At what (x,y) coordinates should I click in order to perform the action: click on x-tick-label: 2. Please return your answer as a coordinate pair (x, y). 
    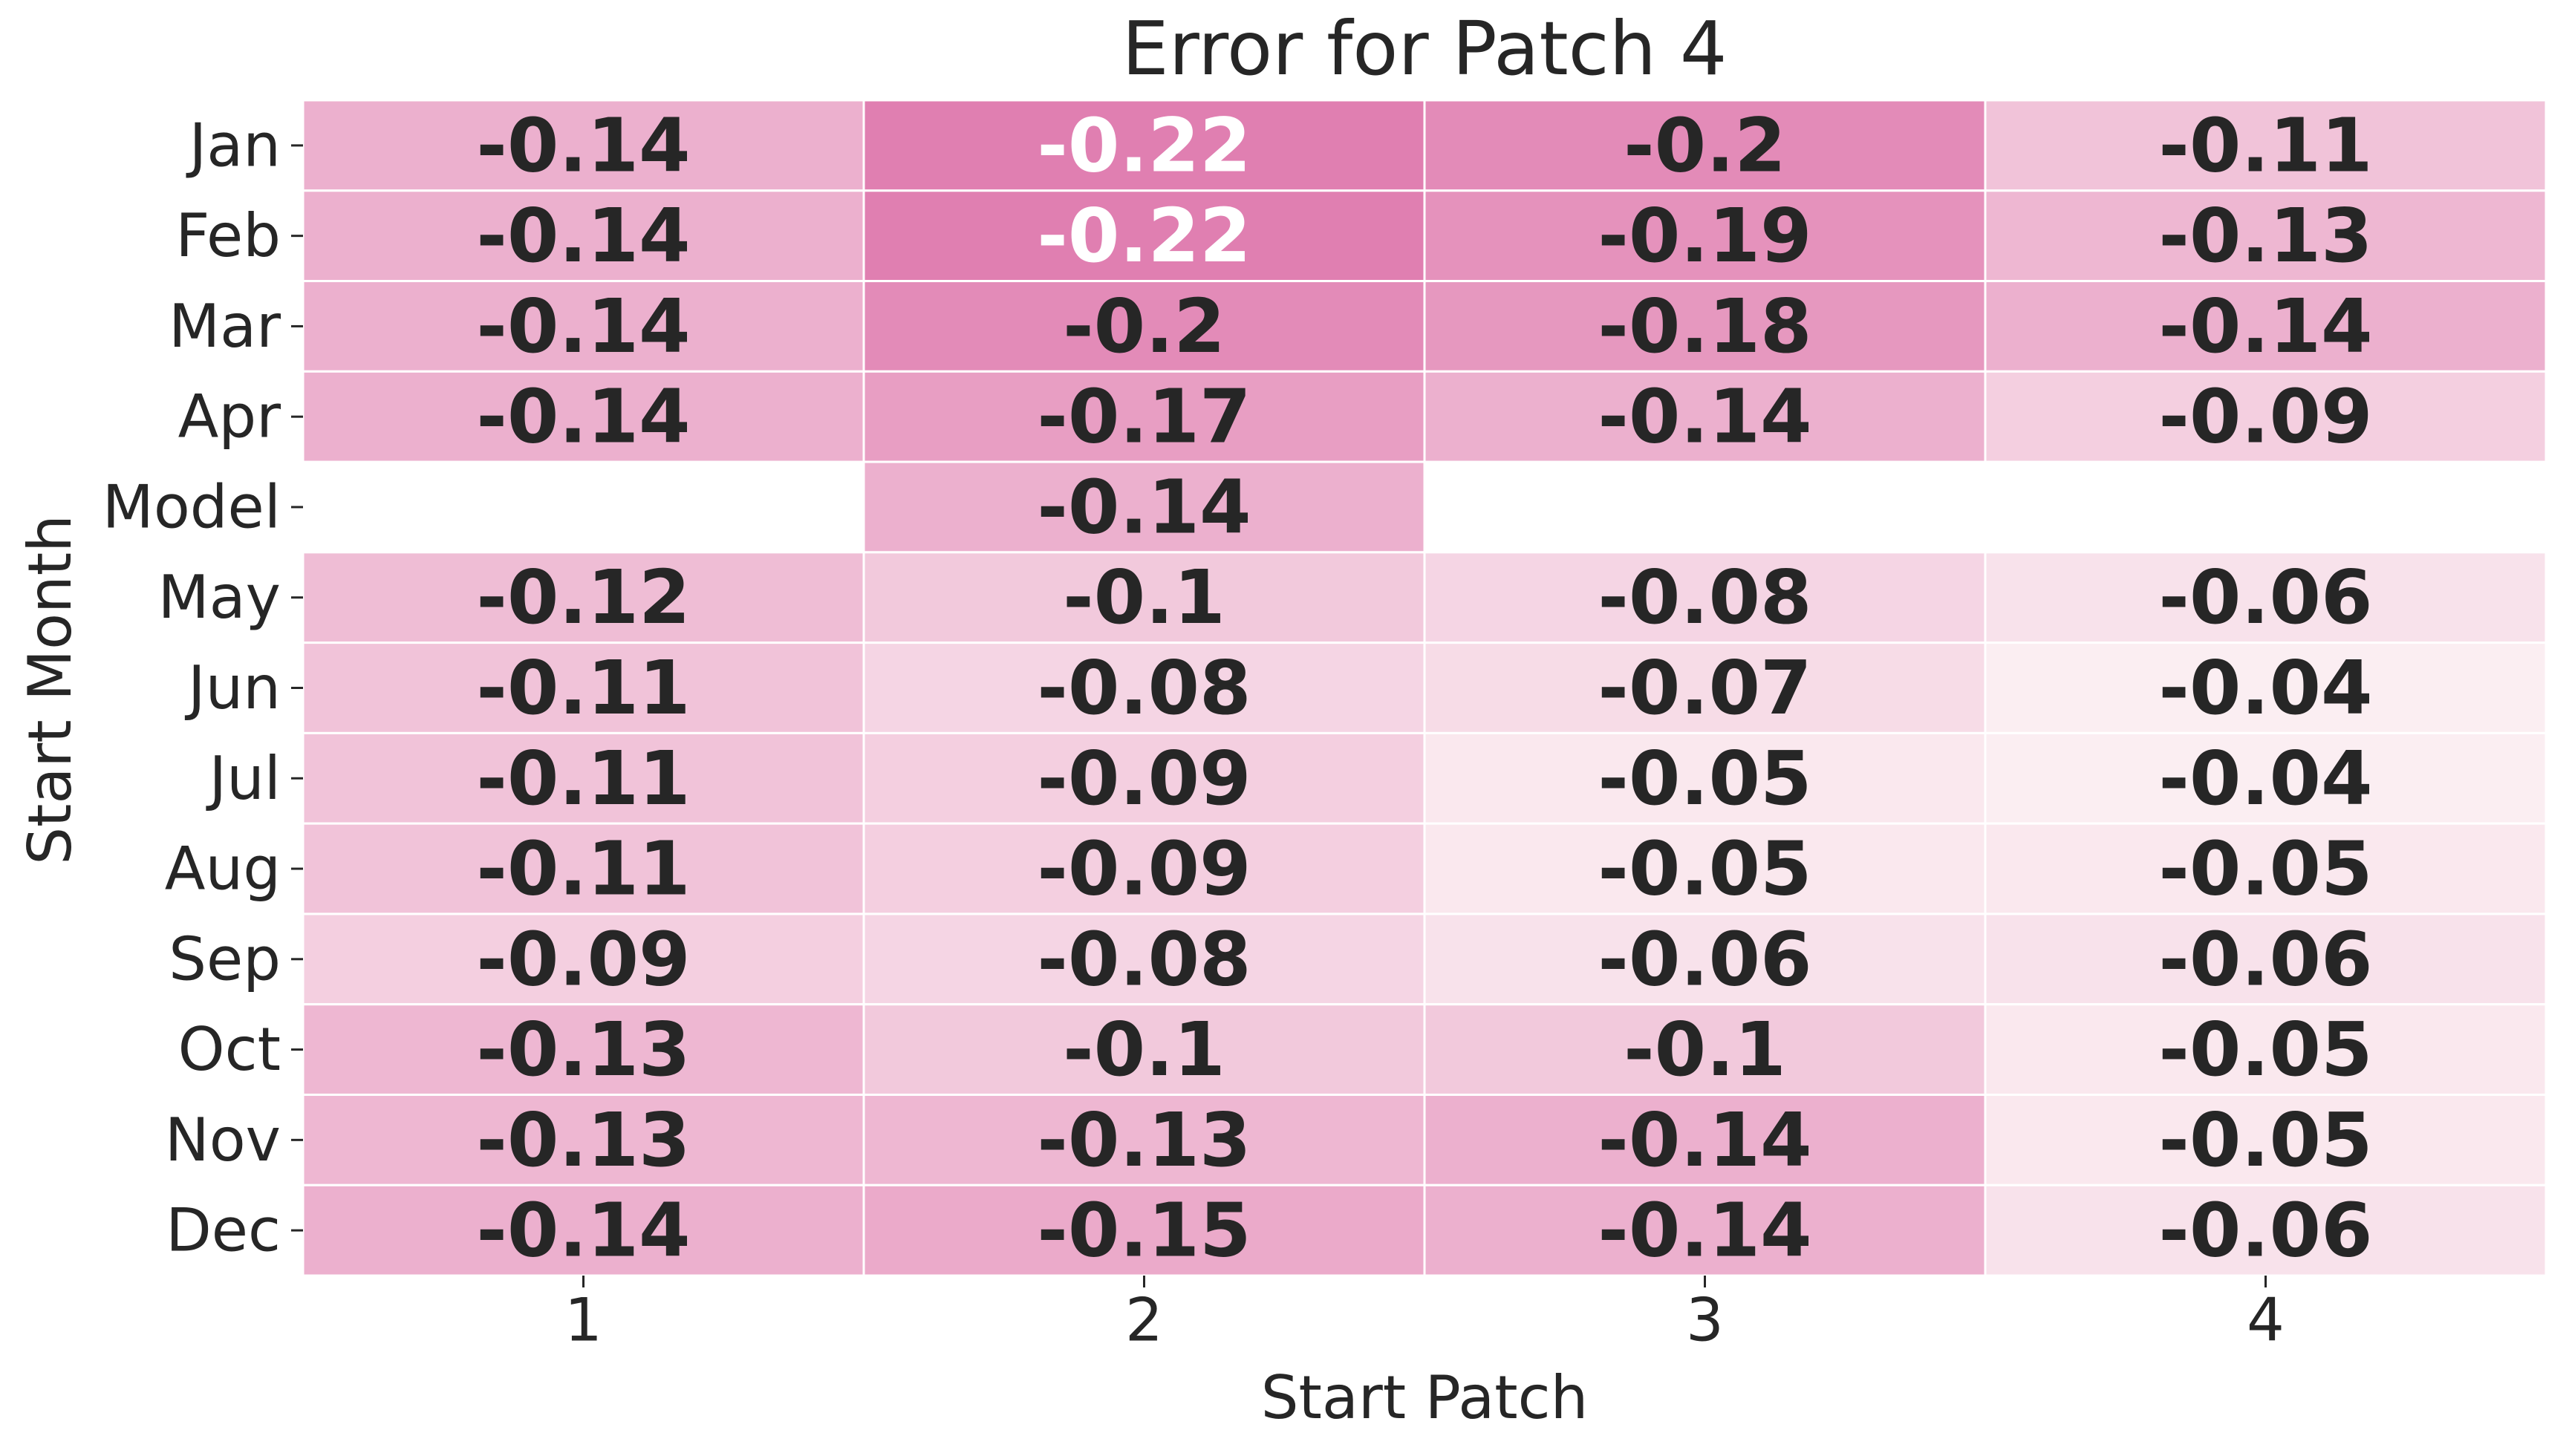
    Looking at the image, I should click on (1144, 1321).